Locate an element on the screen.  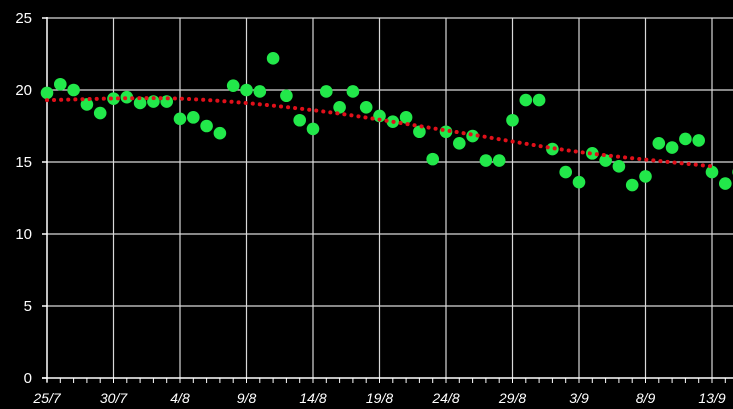
x-tick-labels: 25/7 30/7 4/8 9/8 14/8 19/8 24/8 29/8 3/9 8/9 13/9 is located at coordinates (378, 398).